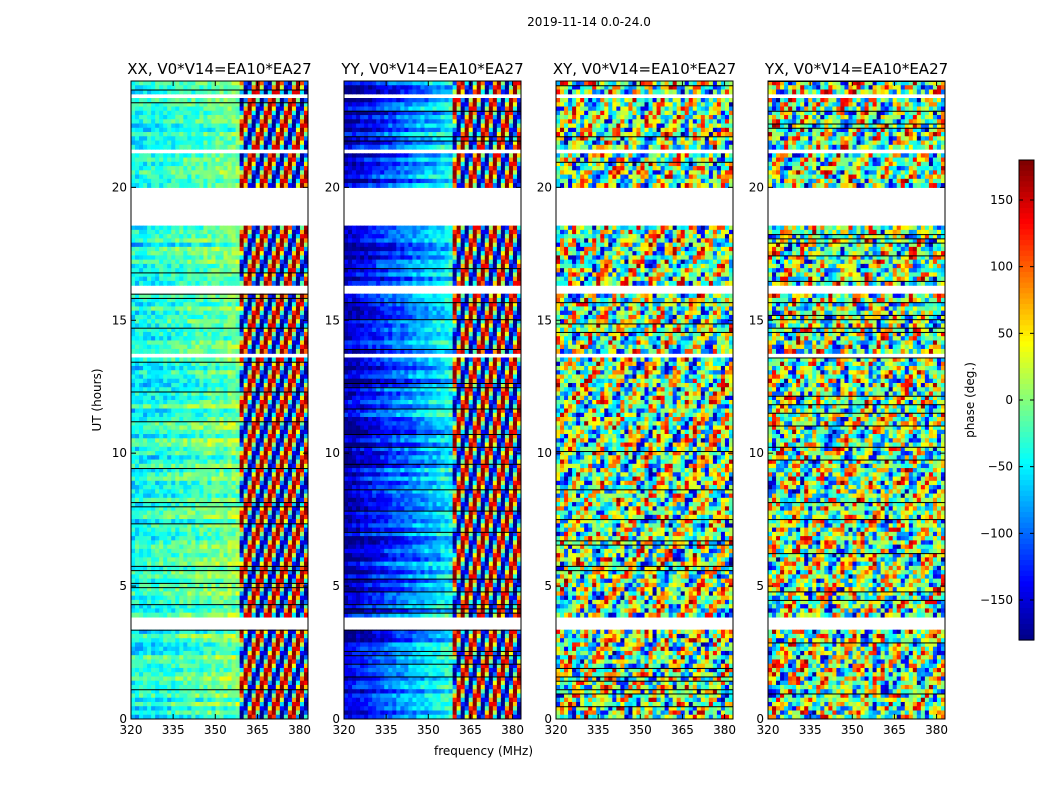 Image resolution: width=1050 pixels, height=800 pixels. Describe the element at coordinates (483, 751) in the screenshot. I see `x-axis-label: frequency (MHz)` at that location.